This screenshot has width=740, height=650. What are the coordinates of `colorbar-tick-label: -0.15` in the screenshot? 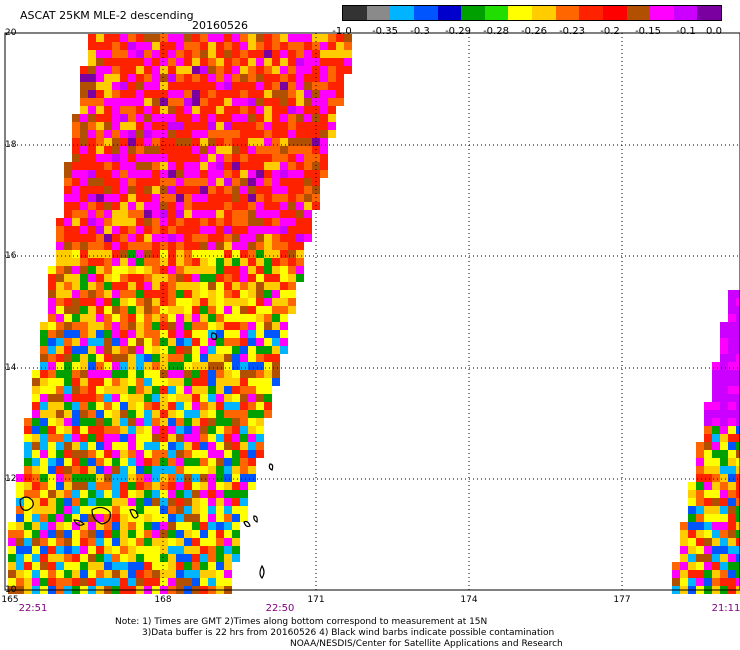 It's located at (648, 31).